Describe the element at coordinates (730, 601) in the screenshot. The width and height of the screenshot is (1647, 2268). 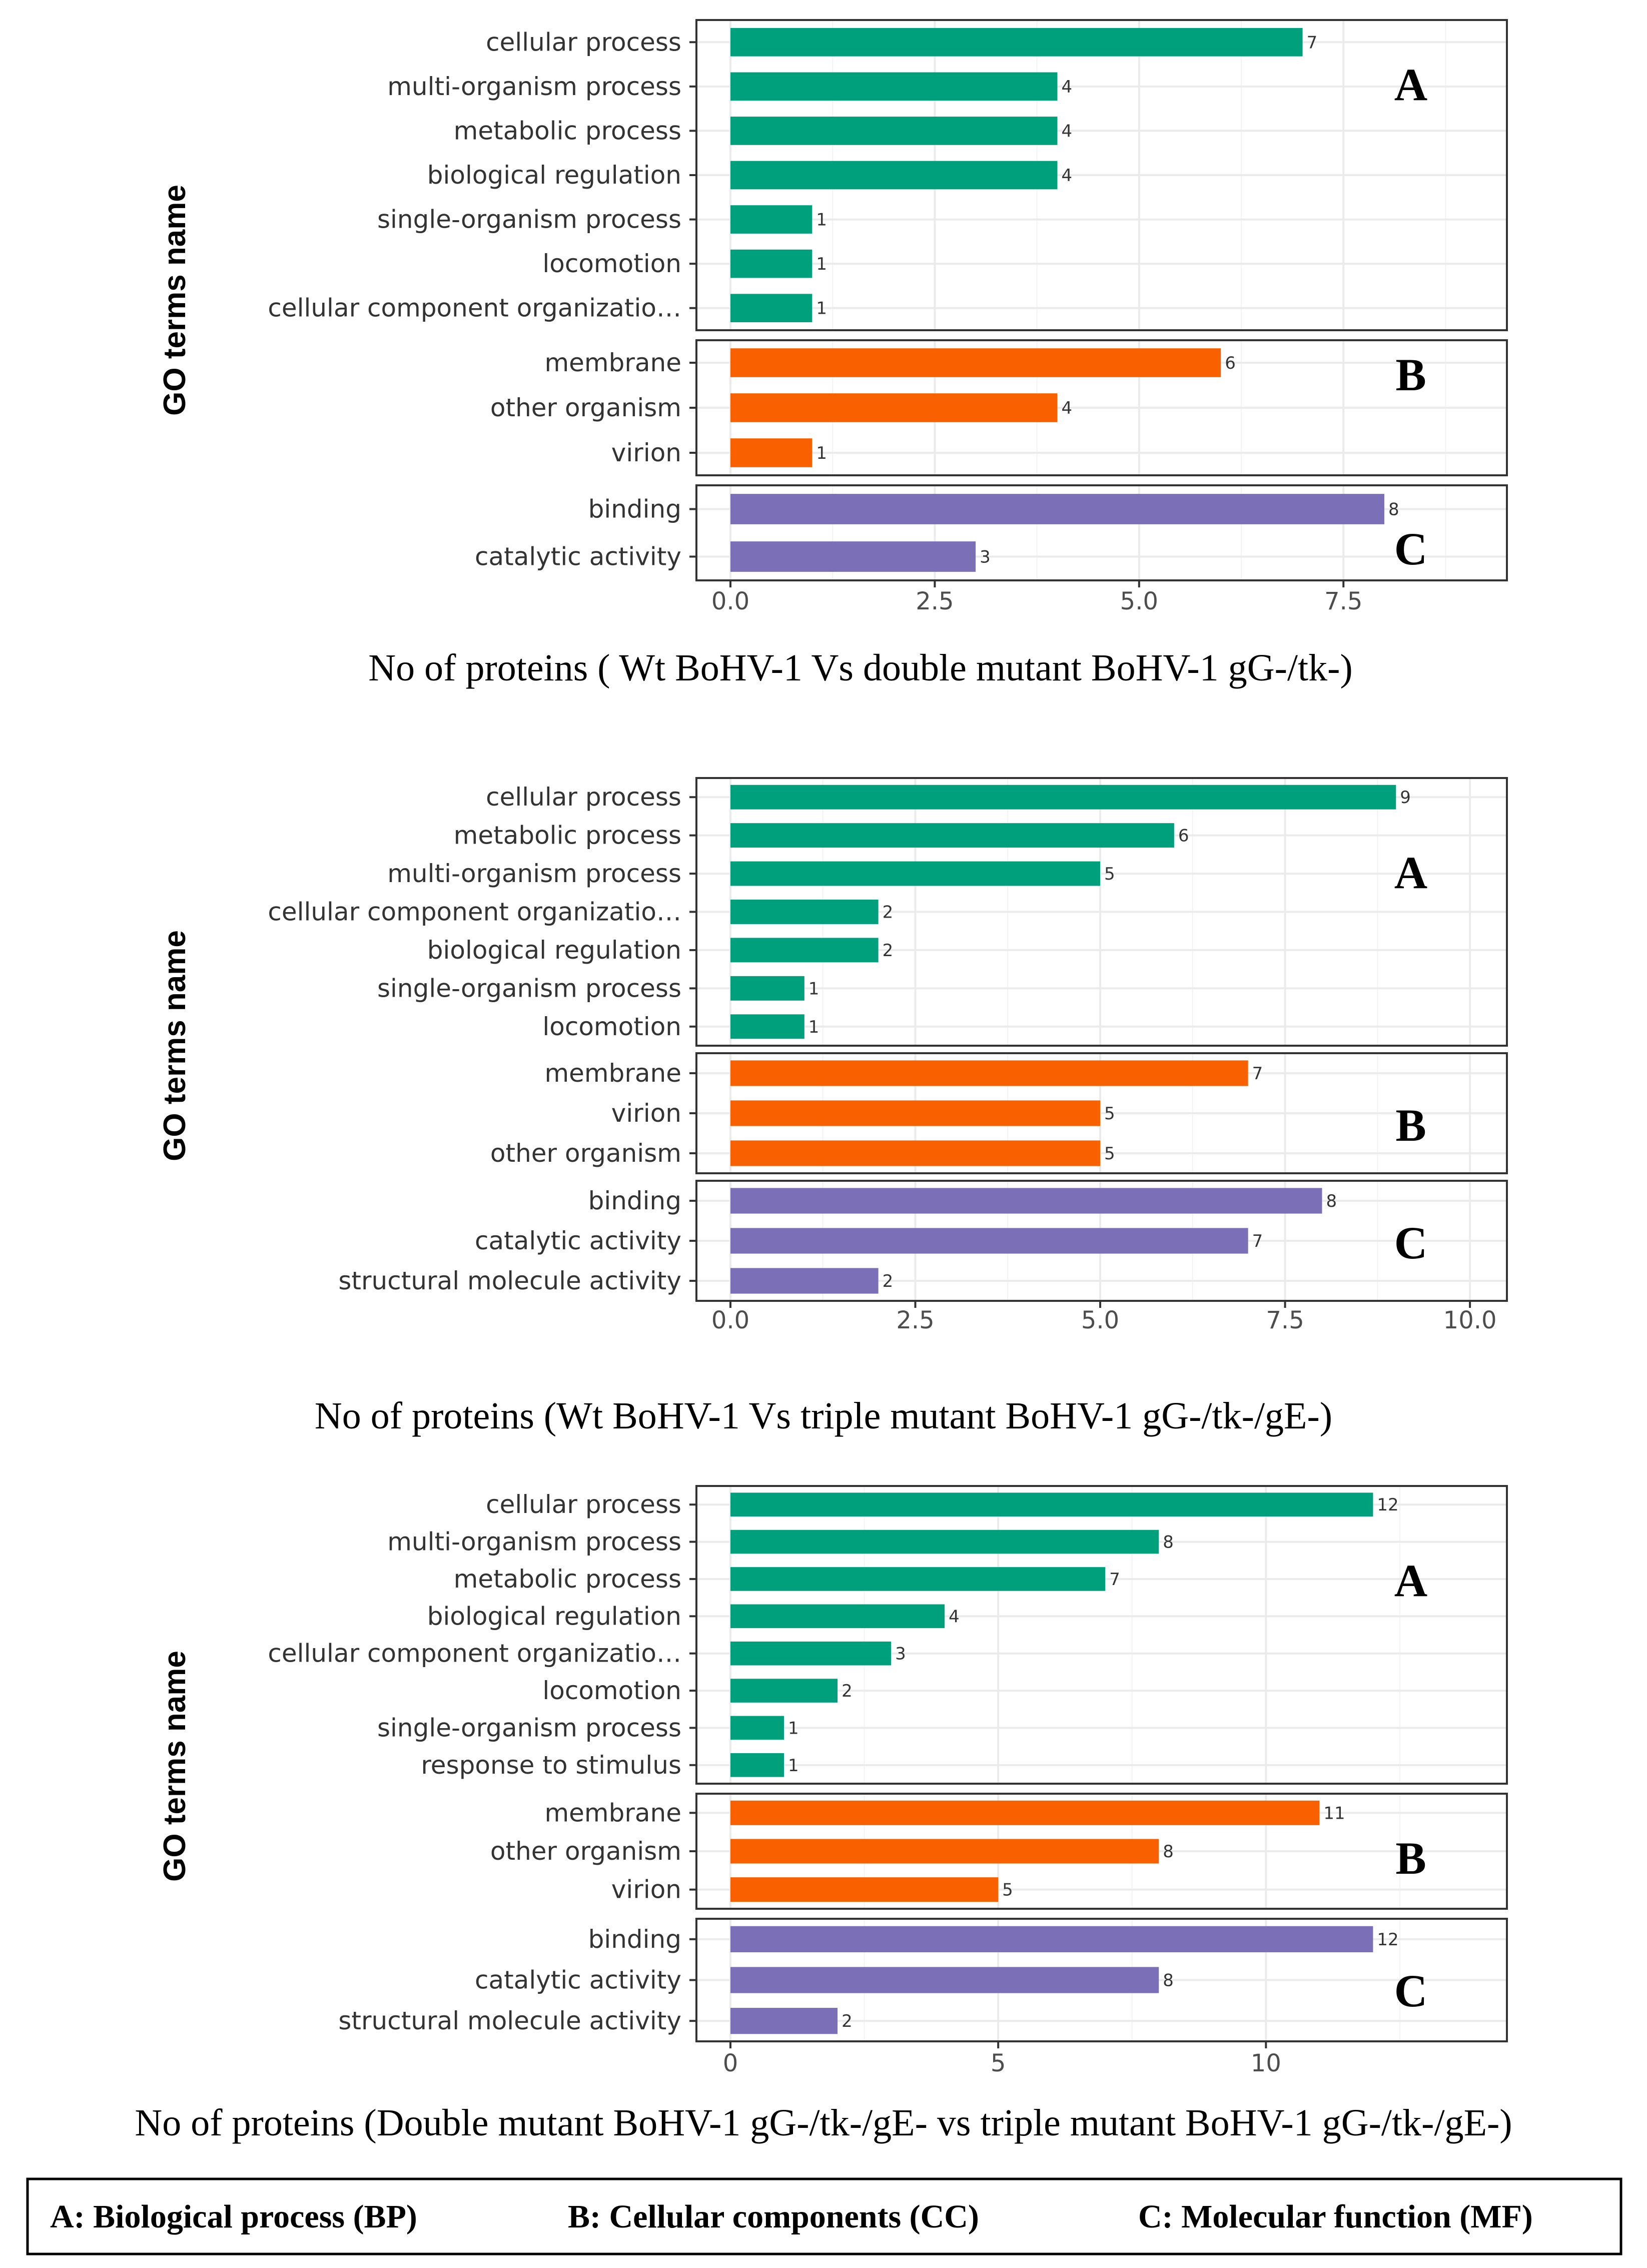
I see `x-tick-label: 0.0` at that location.